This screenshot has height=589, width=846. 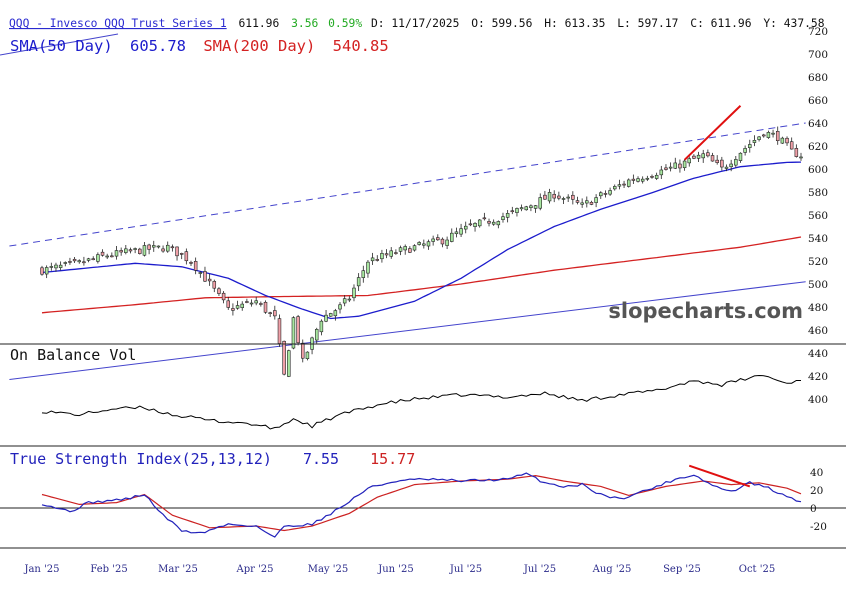 What do you see at coordinates (73, 355) in the screenshot?
I see `obv-title: On Balance Vol` at bounding box center [73, 355].